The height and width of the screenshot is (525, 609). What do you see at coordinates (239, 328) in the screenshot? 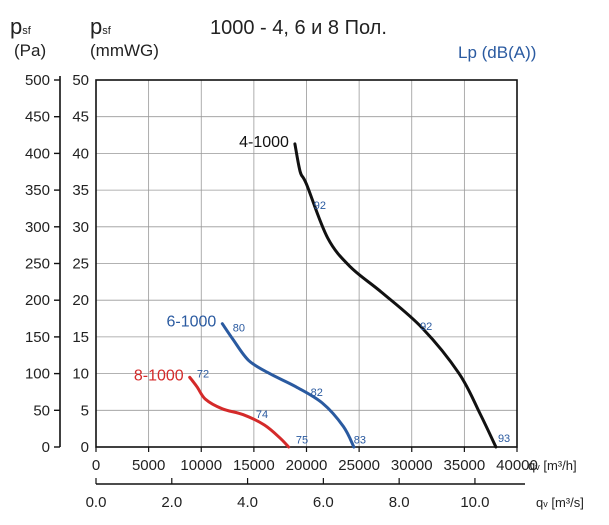
I see `sound-level-value: 80` at bounding box center [239, 328].